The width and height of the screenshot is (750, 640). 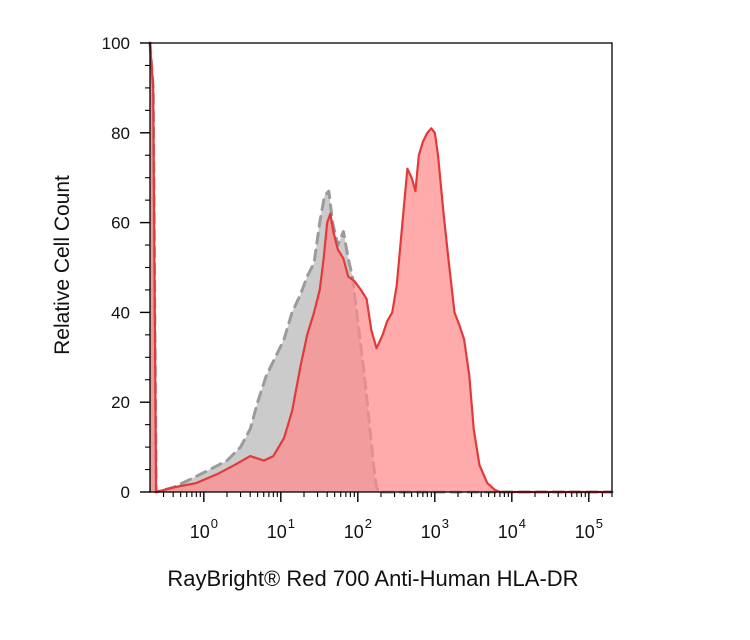 I want to click on y-axis-label: Relative Cell Count, so click(x=62, y=265).